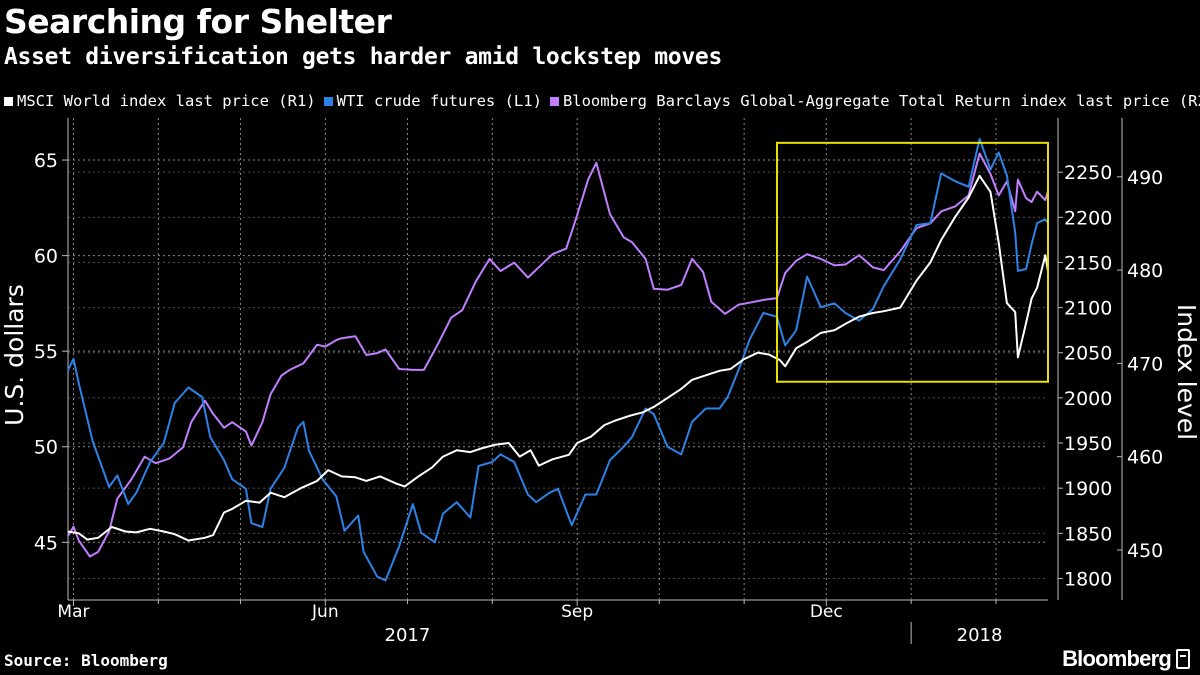  Describe the element at coordinates (46, 543) in the screenshot. I see `left-tick-label: 45` at that location.